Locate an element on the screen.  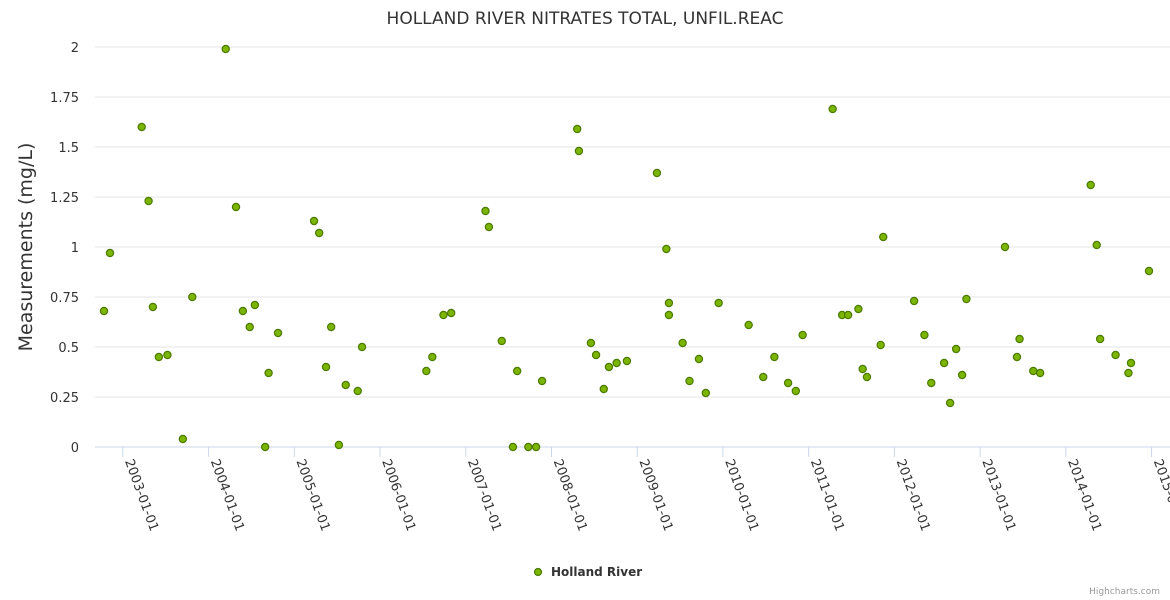
x-tick-label: 2014-01-01 is located at coordinates (1084, 495).